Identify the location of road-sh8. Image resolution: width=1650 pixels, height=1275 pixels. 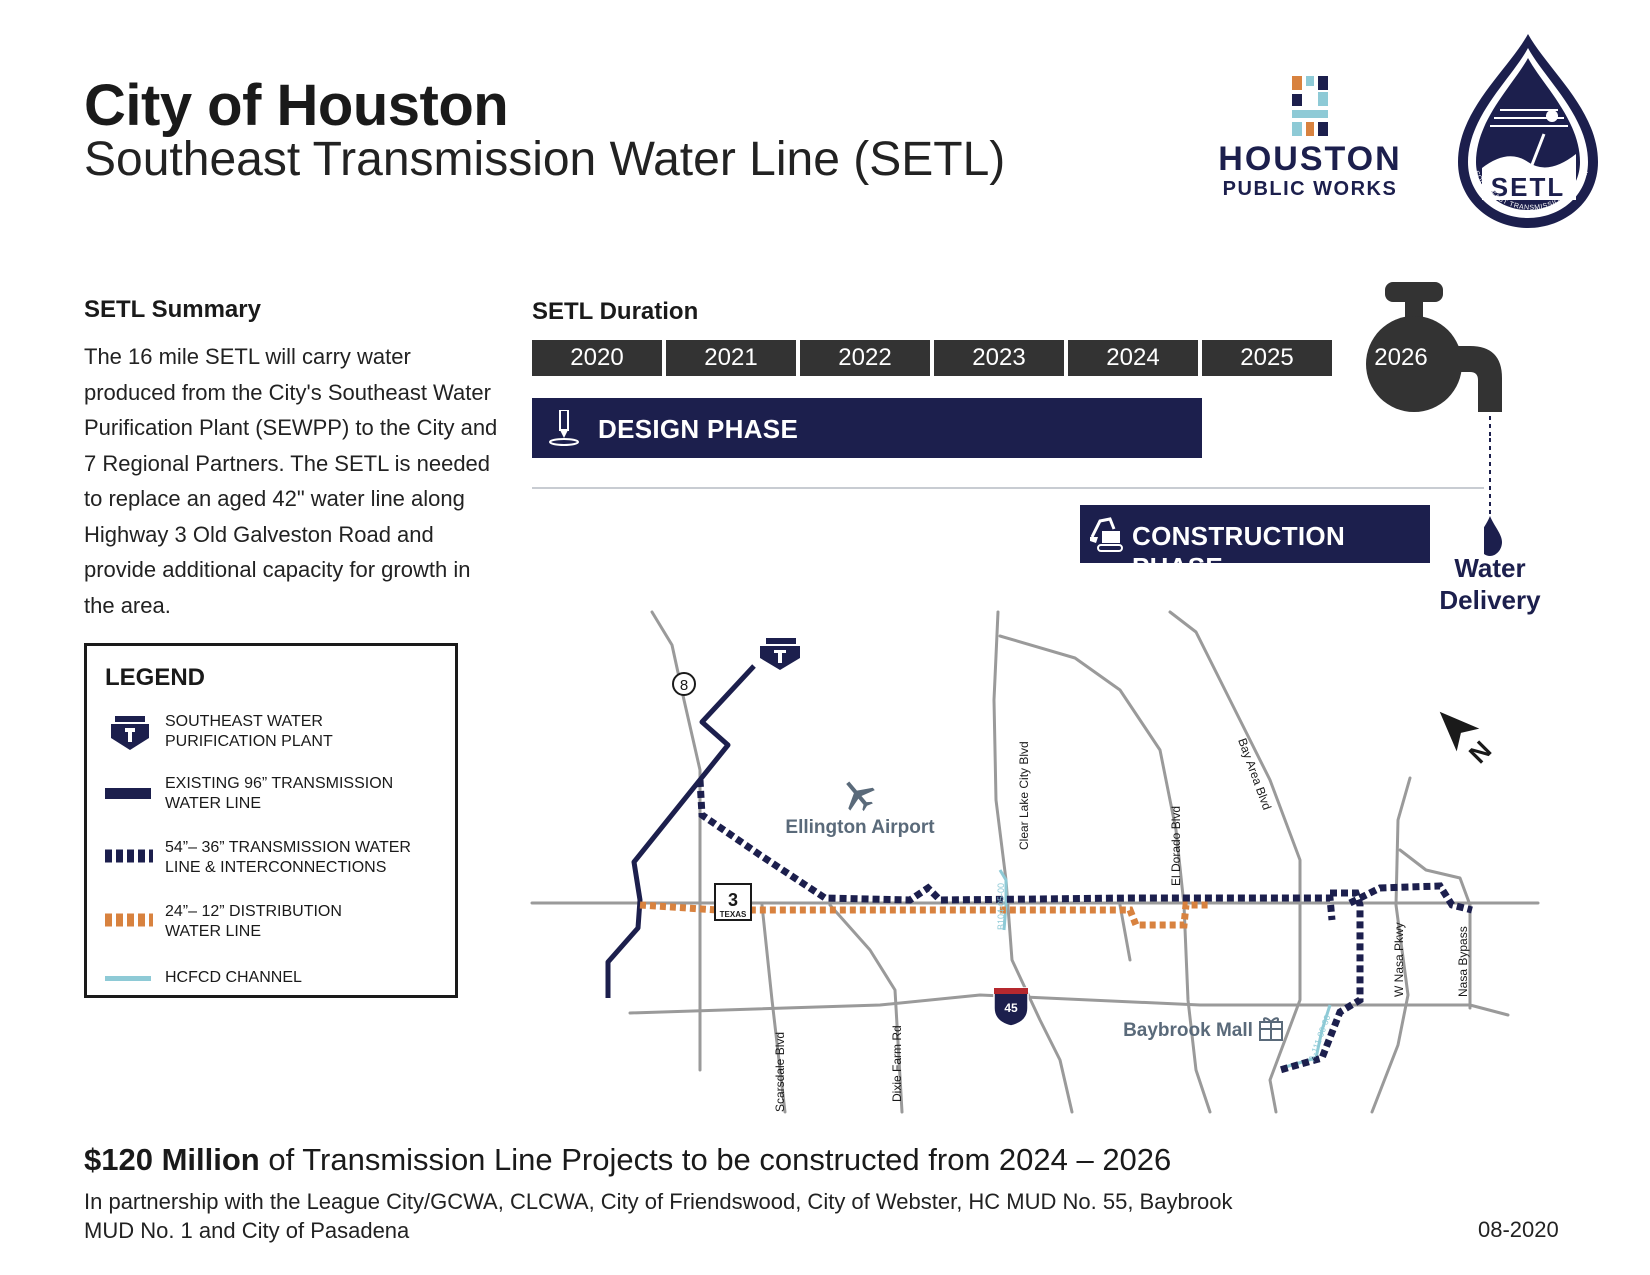
(676, 841).